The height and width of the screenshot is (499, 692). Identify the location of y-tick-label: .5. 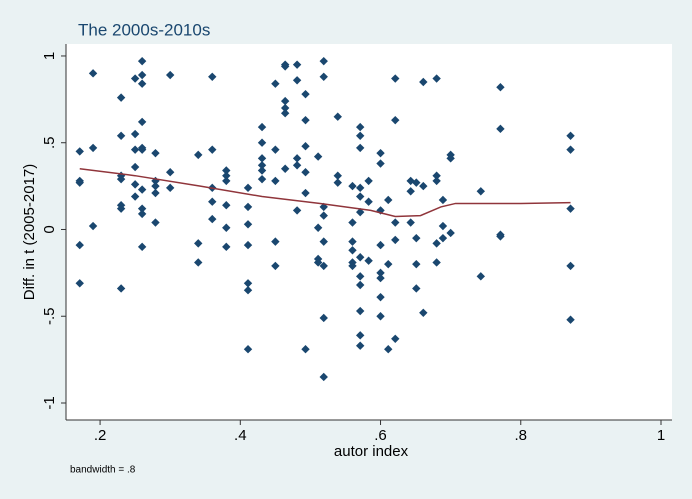
(49, 142).